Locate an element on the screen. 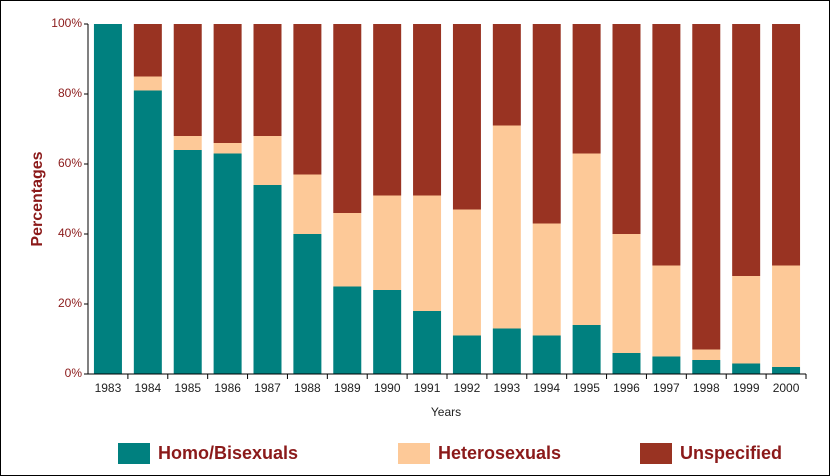  y-tick-label: 20% is located at coordinates (70, 303).